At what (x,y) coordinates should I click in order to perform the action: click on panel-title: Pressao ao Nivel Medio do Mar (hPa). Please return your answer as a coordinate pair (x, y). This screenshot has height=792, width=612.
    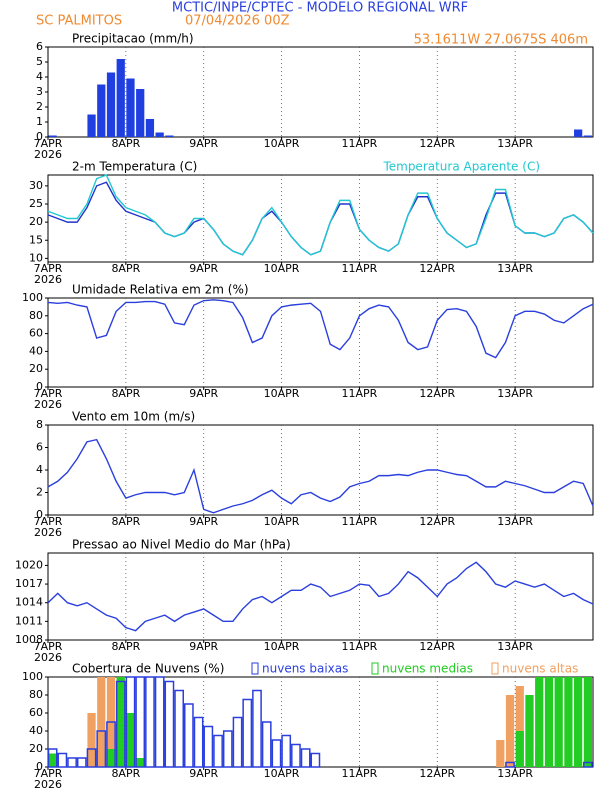
    Looking at the image, I should click on (181, 545).